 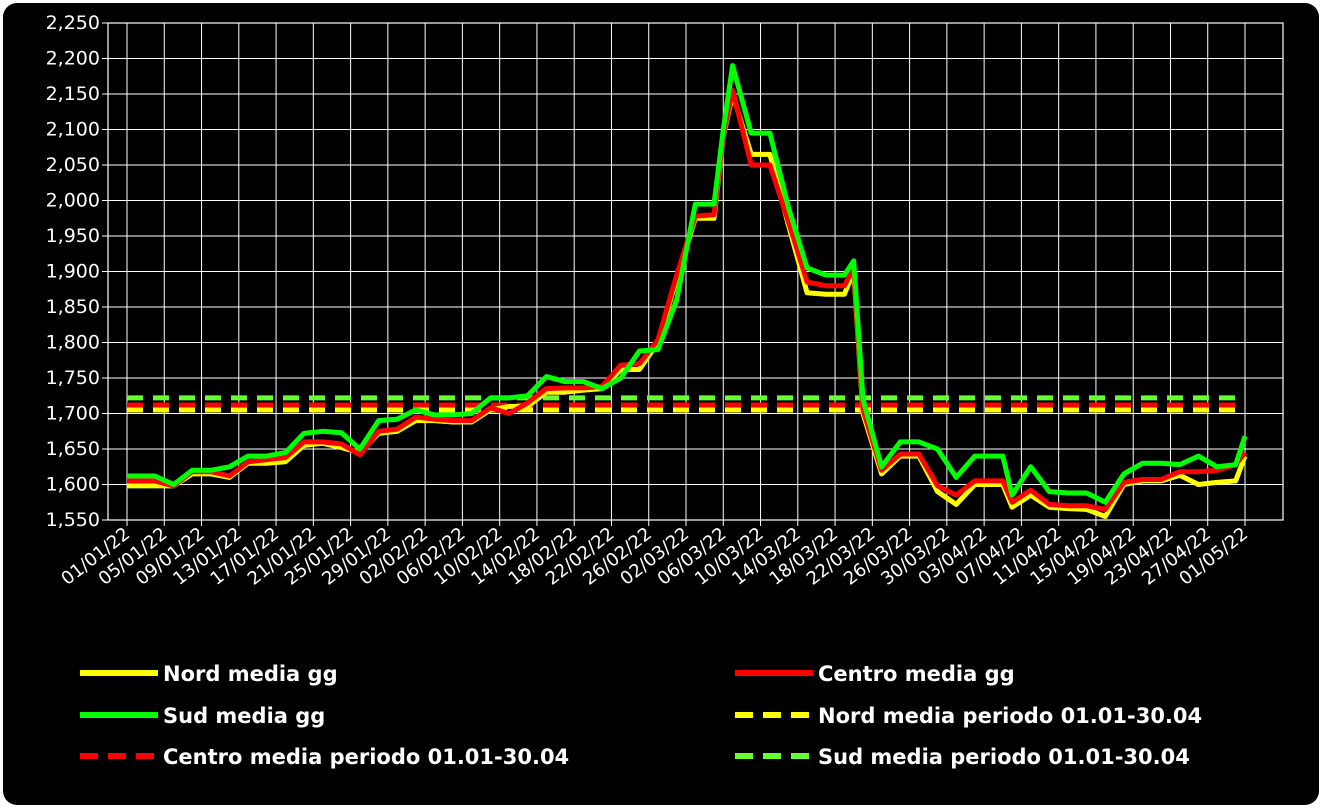 What do you see at coordinates (73, 165) in the screenshot?
I see `y-tick-label: 2,050` at bounding box center [73, 165].